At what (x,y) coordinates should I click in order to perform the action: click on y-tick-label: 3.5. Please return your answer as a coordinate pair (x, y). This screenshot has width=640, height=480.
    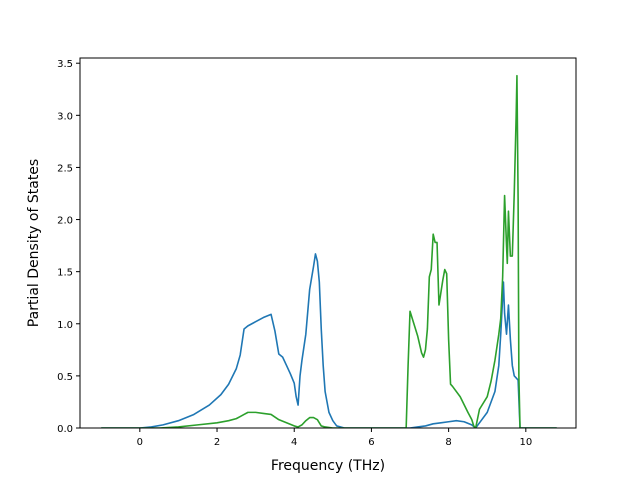
    Looking at the image, I should click on (65, 64).